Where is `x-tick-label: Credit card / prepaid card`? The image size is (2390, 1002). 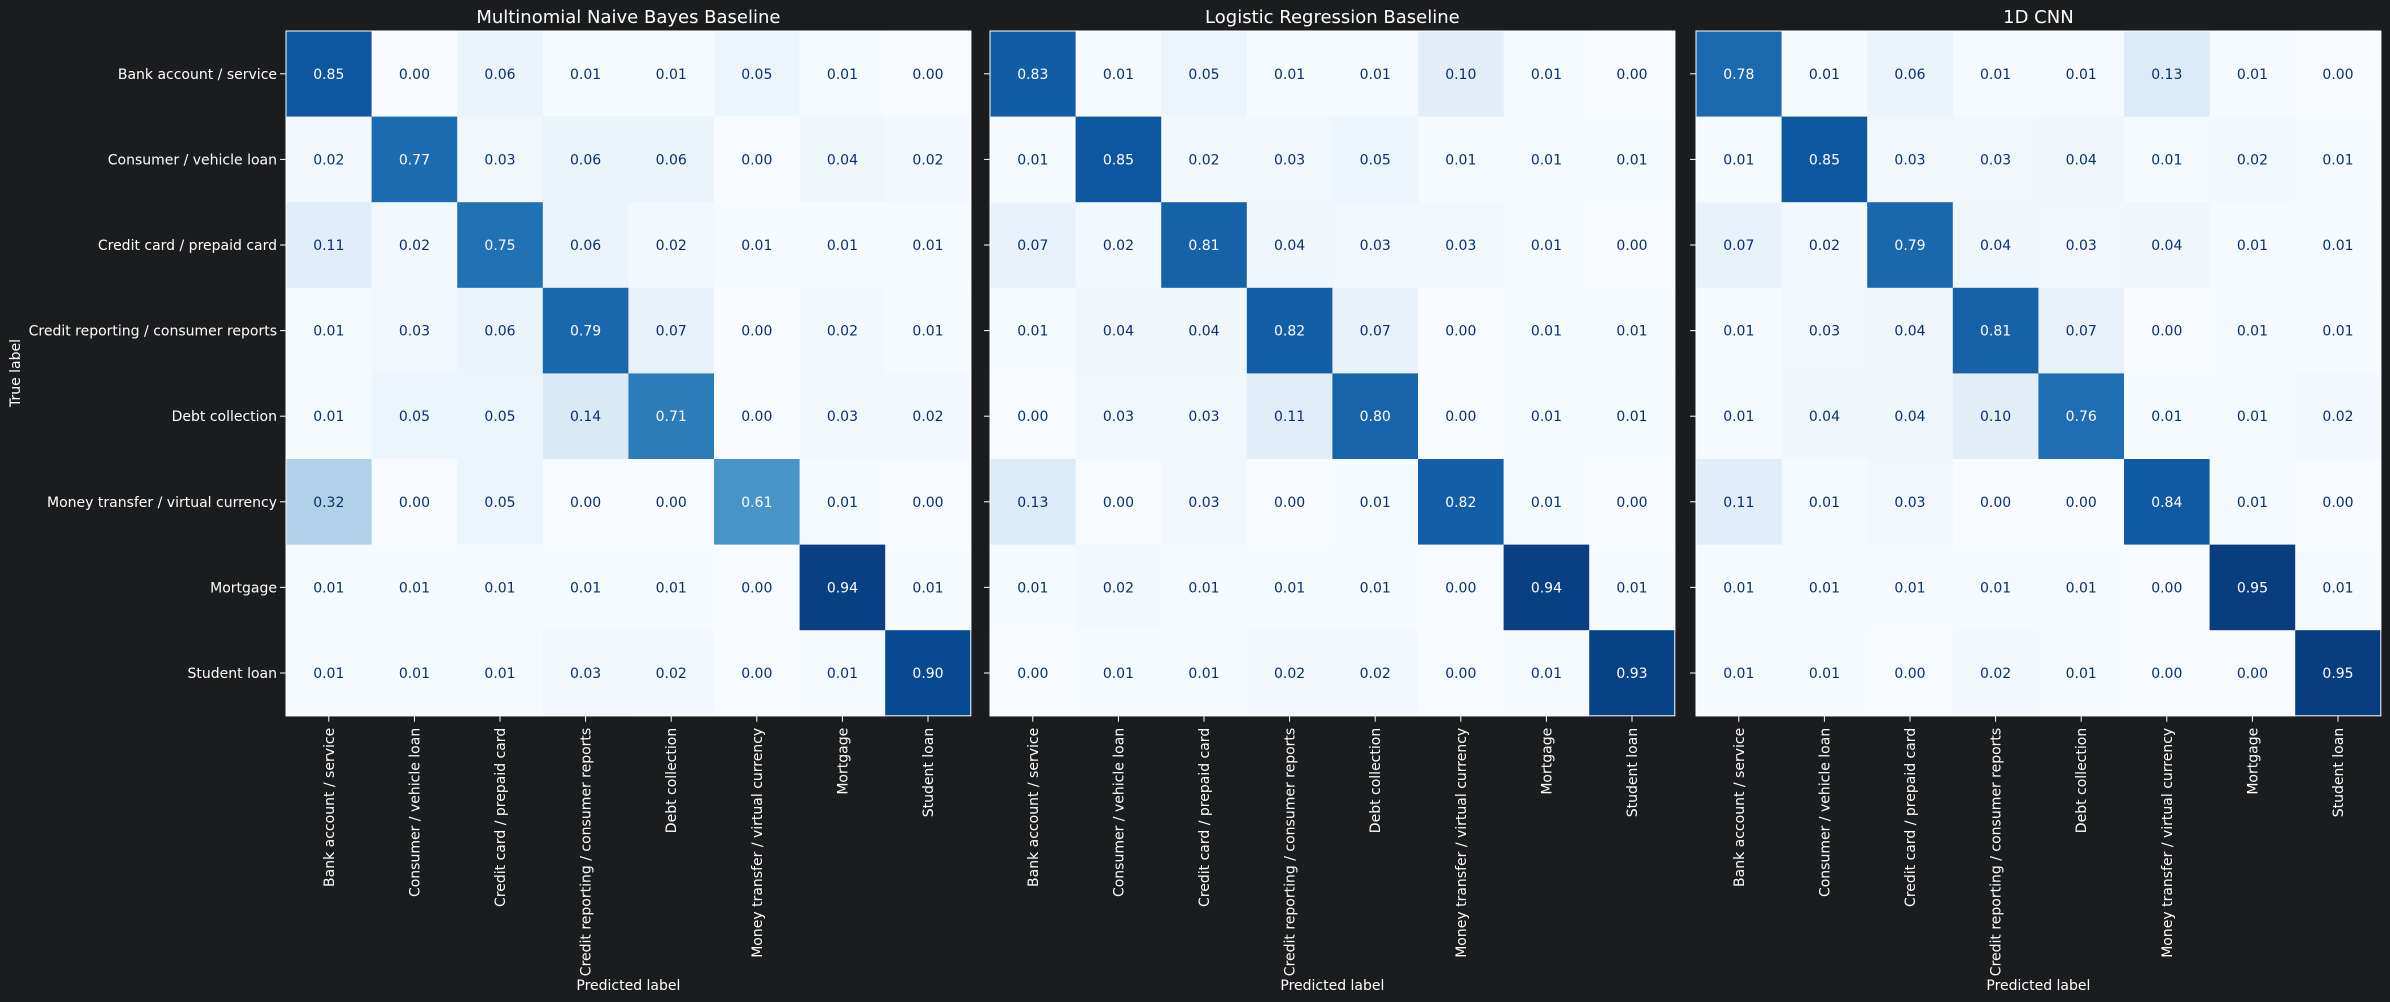
x-tick-label: Credit card / prepaid card is located at coordinates (501, 817).